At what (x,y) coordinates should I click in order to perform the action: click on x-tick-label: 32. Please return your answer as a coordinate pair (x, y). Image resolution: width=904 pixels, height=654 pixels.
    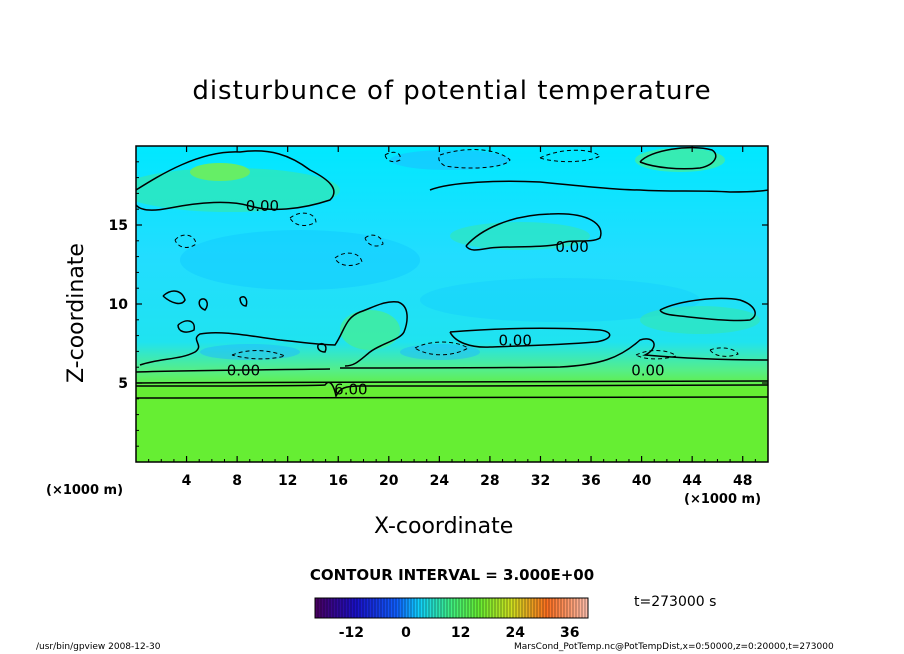
    Looking at the image, I should click on (540, 481).